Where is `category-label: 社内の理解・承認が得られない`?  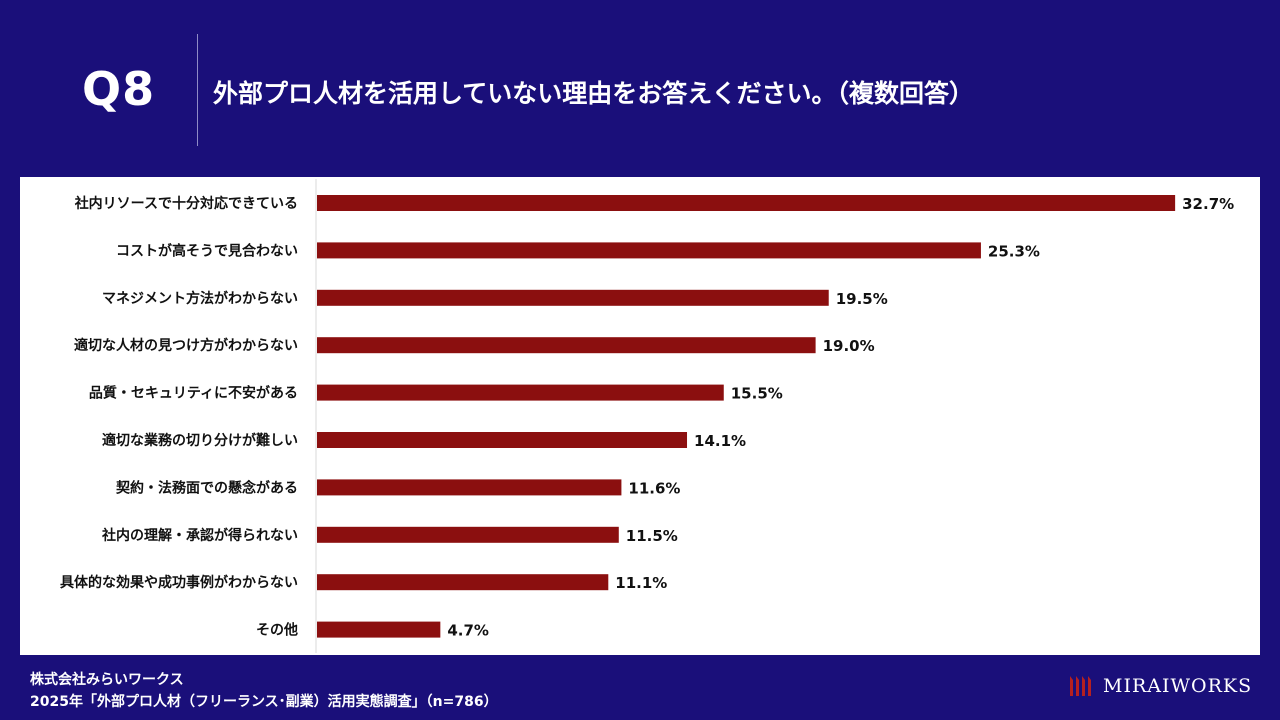
category-label: 社内の理解・承認が得られない is located at coordinates (199, 535).